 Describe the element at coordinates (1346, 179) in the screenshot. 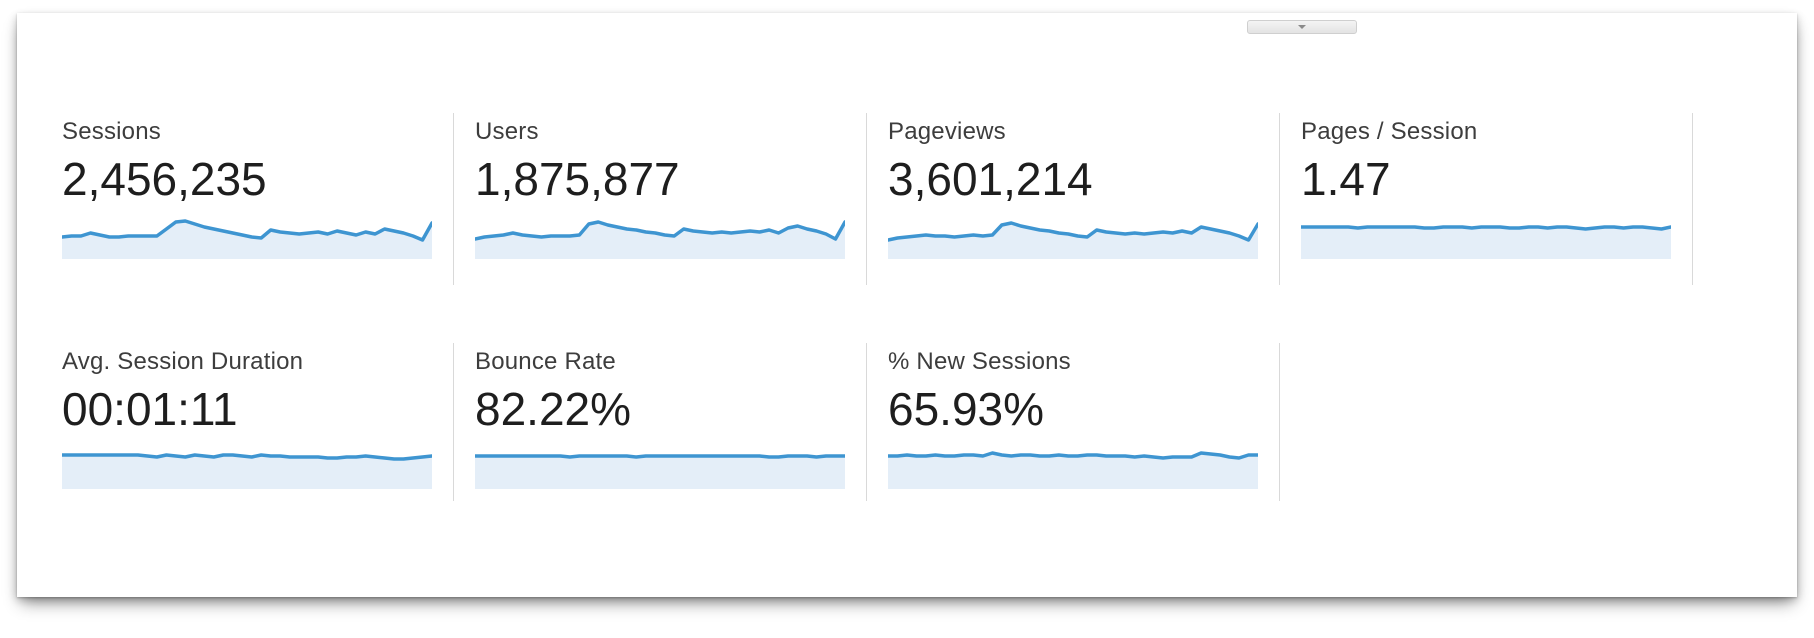

I see `metric-value: 1.47` at that location.